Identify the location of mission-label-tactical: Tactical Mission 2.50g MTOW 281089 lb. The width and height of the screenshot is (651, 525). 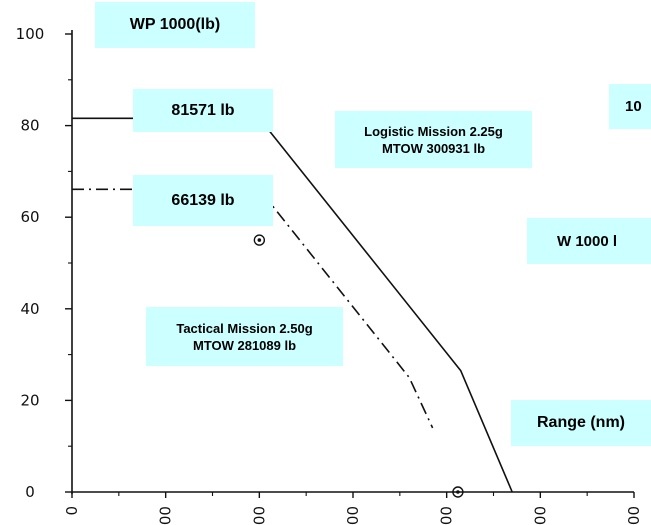
(244, 336).